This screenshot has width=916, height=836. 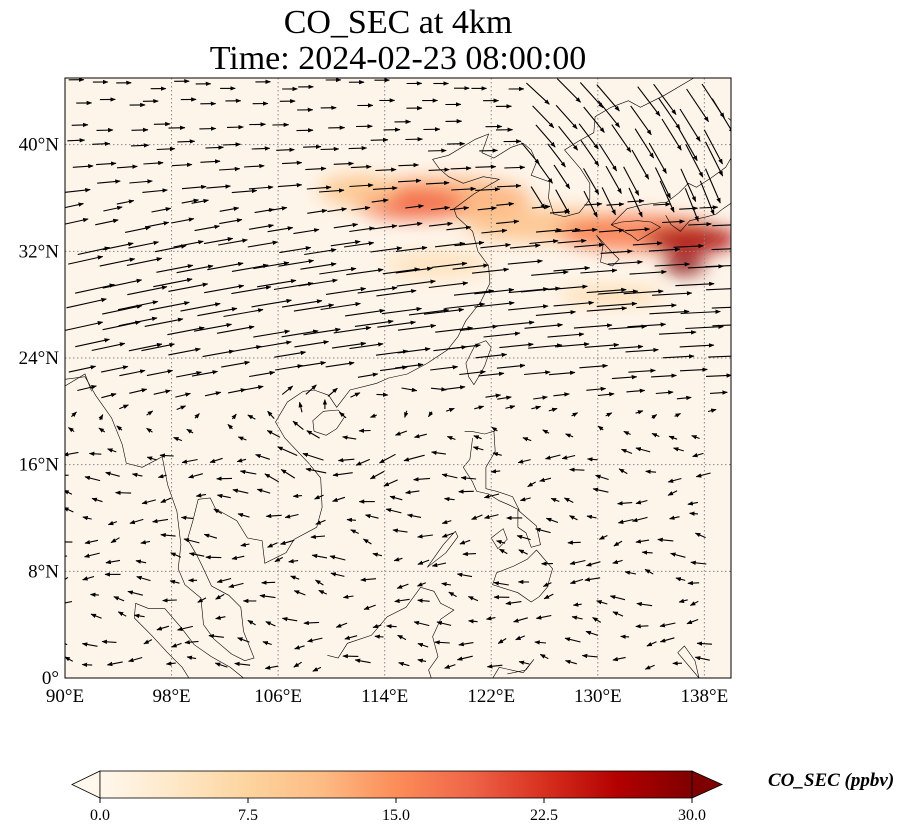 What do you see at coordinates (39, 358) in the screenshot?
I see `lat-tick-label: 24°N` at bounding box center [39, 358].